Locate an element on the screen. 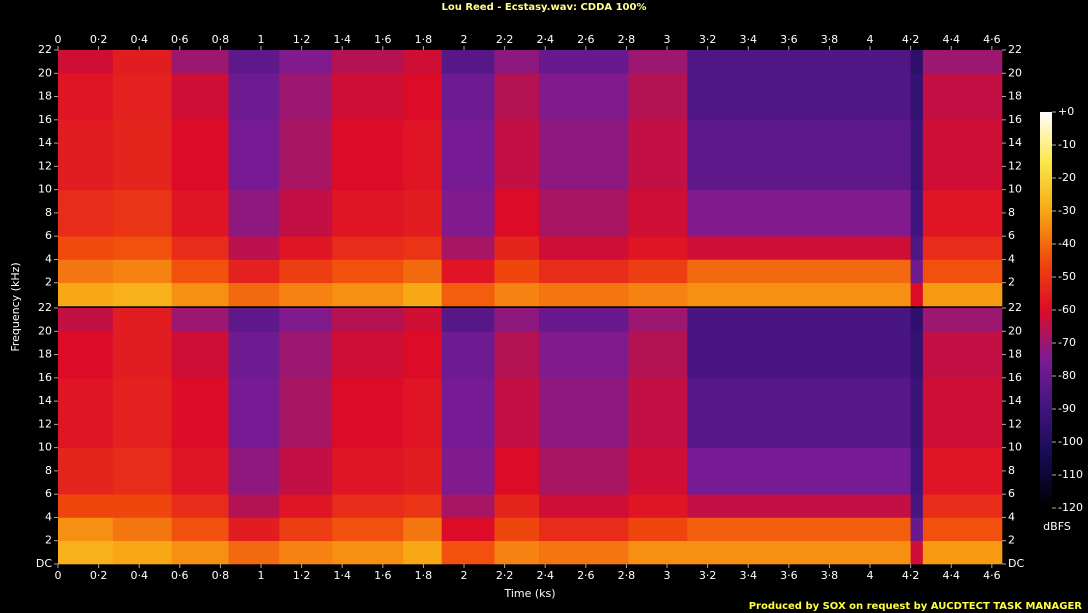  x-tick-label: 1 is located at coordinates (261, 39).